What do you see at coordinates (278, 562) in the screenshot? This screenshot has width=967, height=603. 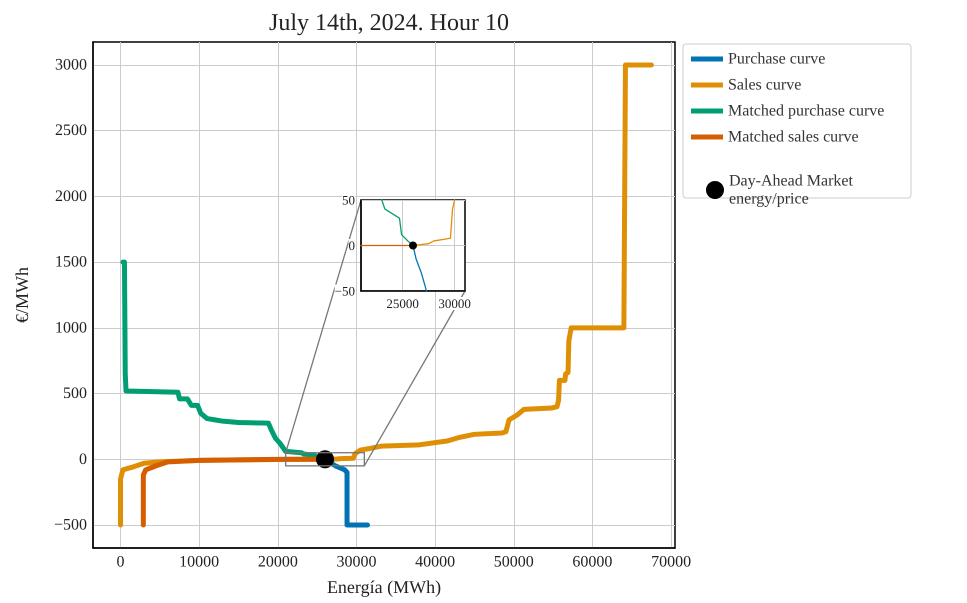 I see `x-tick-label: 20000` at bounding box center [278, 562].